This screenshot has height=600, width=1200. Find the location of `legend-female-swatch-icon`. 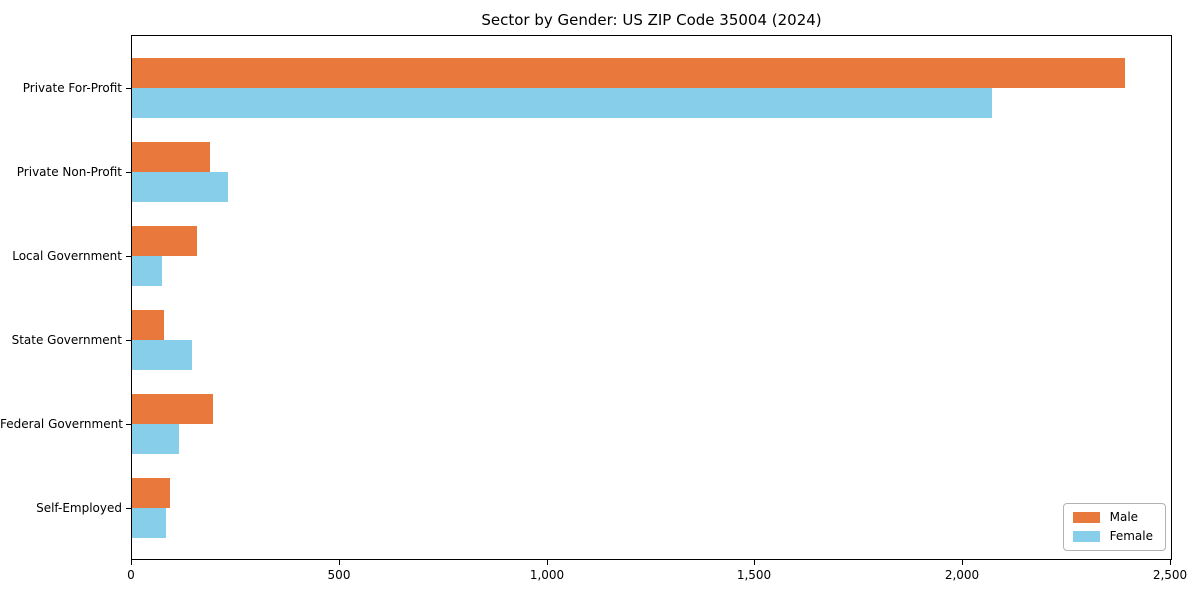

legend-female-swatch-icon is located at coordinates (1086, 536).